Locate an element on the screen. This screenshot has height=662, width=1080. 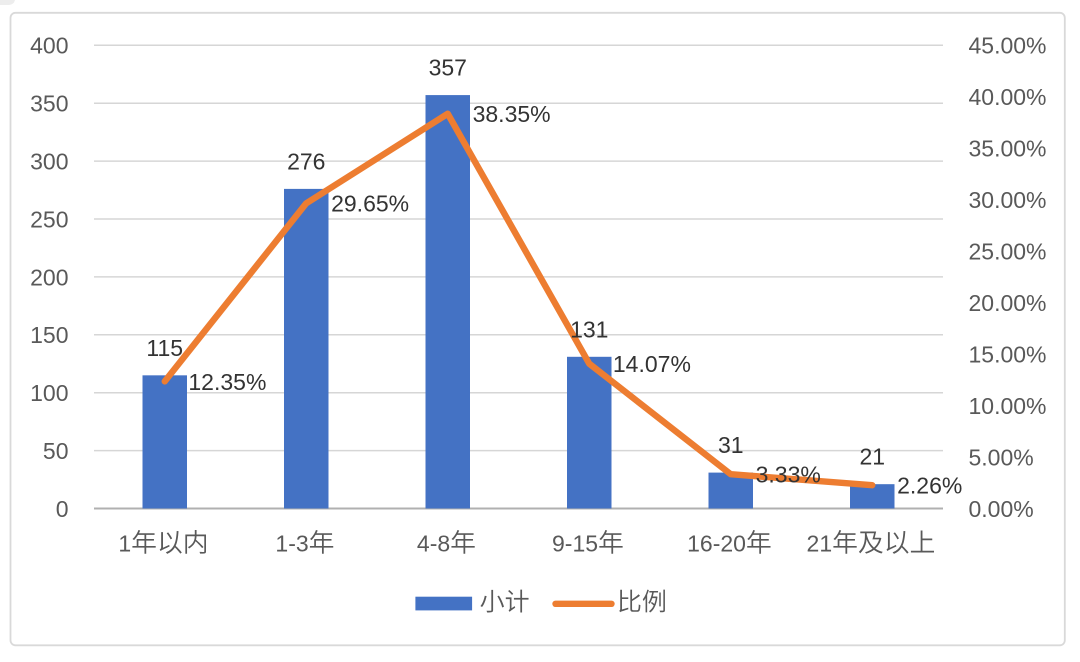
svg-text: 276 is located at coordinates (306, 161).